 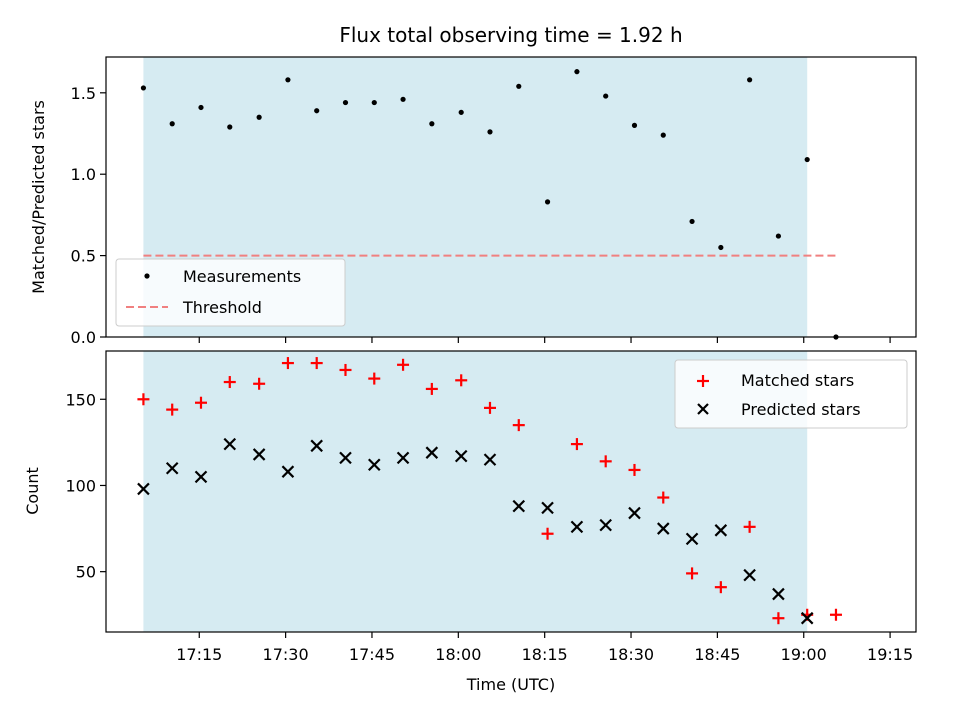 What do you see at coordinates (801, 409) in the screenshot?
I see `legend-predicted-label: Predicted stars` at bounding box center [801, 409].